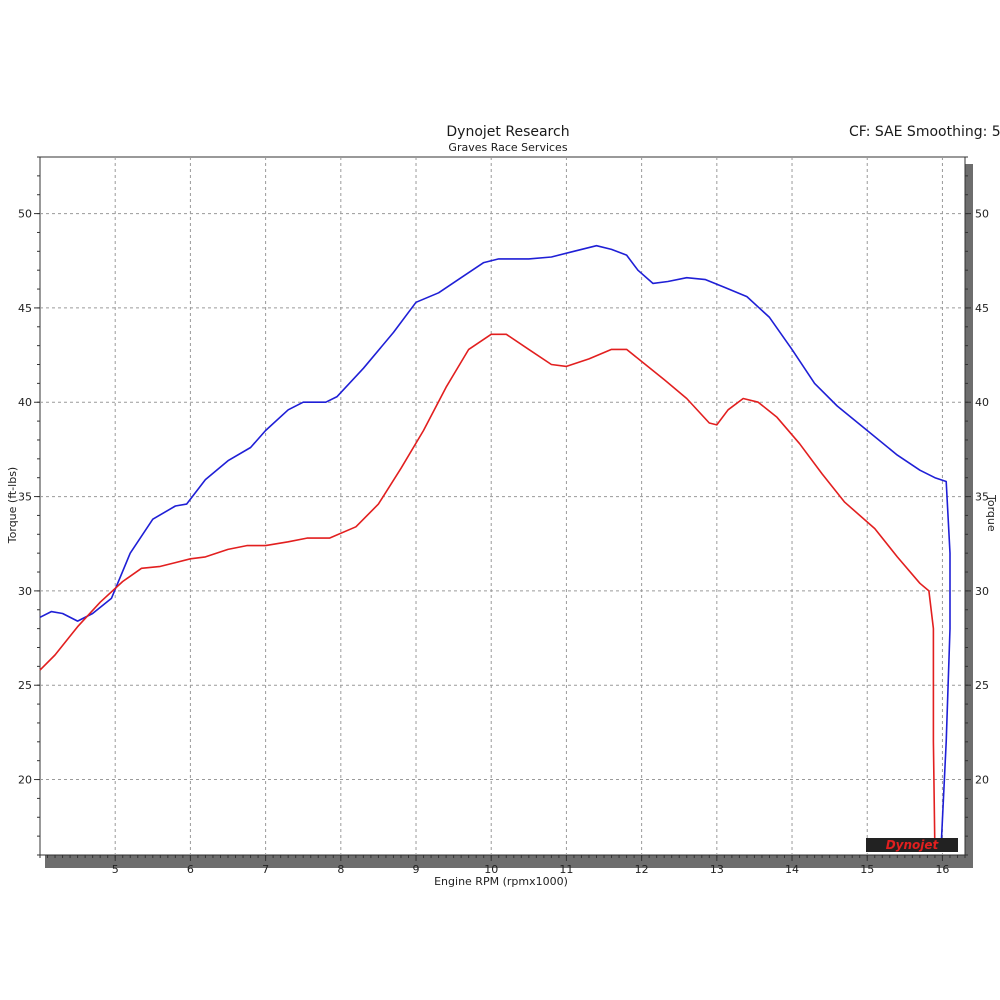 This screenshot has height=1000, width=1000. What do you see at coordinates (982, 308) in the screenshot?
I see `y-tick-label-right: 45` at bounding box center [982, 308].